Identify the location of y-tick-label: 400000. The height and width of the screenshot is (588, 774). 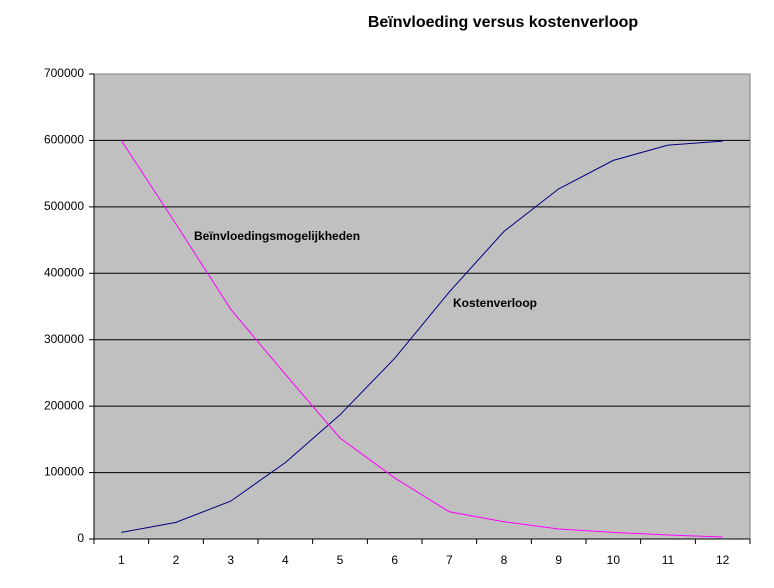
(64, 272).